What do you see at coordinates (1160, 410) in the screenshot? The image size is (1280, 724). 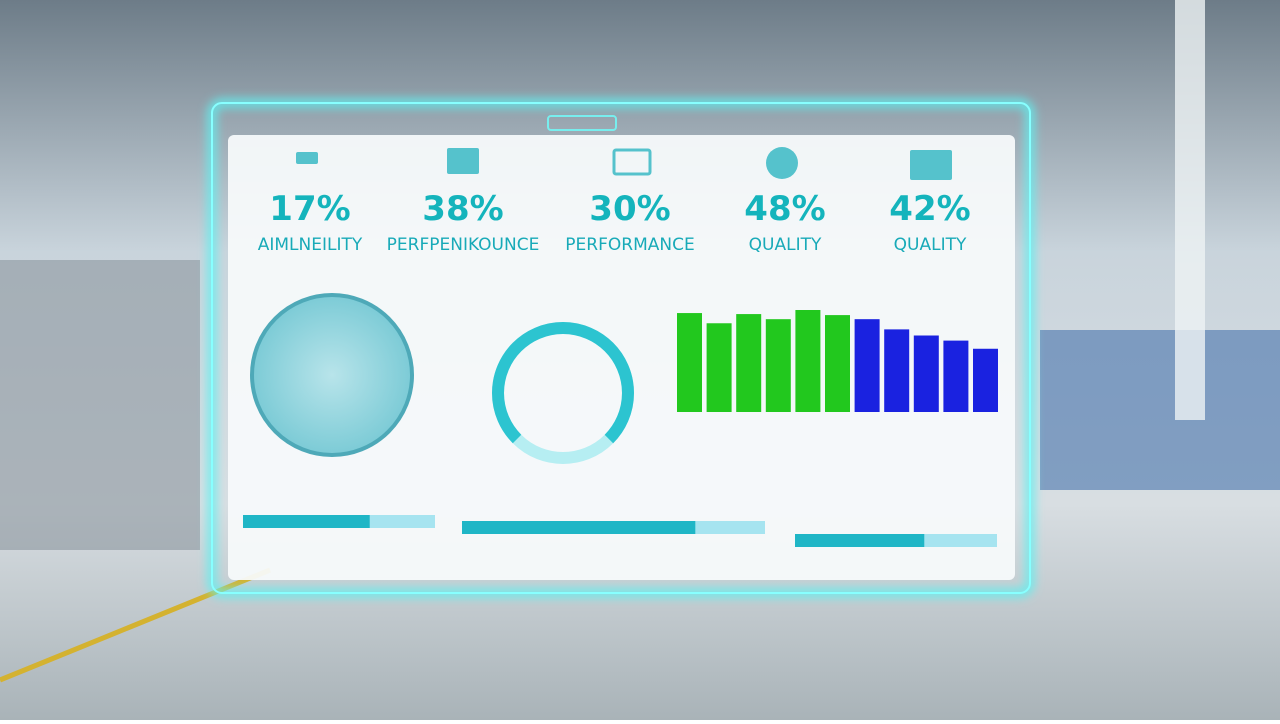 I see `machine-right` at bounding box center [1160, 410].